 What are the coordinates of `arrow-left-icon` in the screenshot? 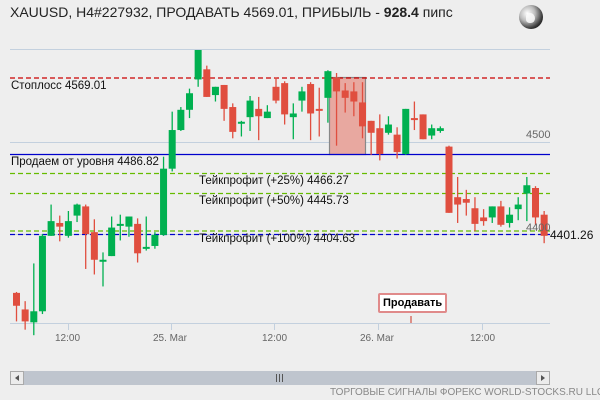 It's located at (17, 378).